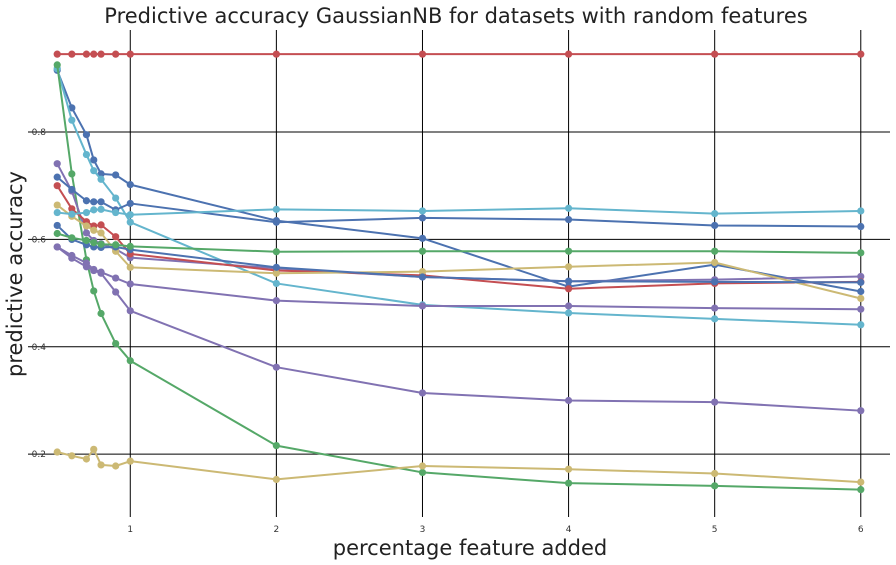 This screenshot has width=896, height=565. I want to click on x-tick-label: 1, so click(130, 530).